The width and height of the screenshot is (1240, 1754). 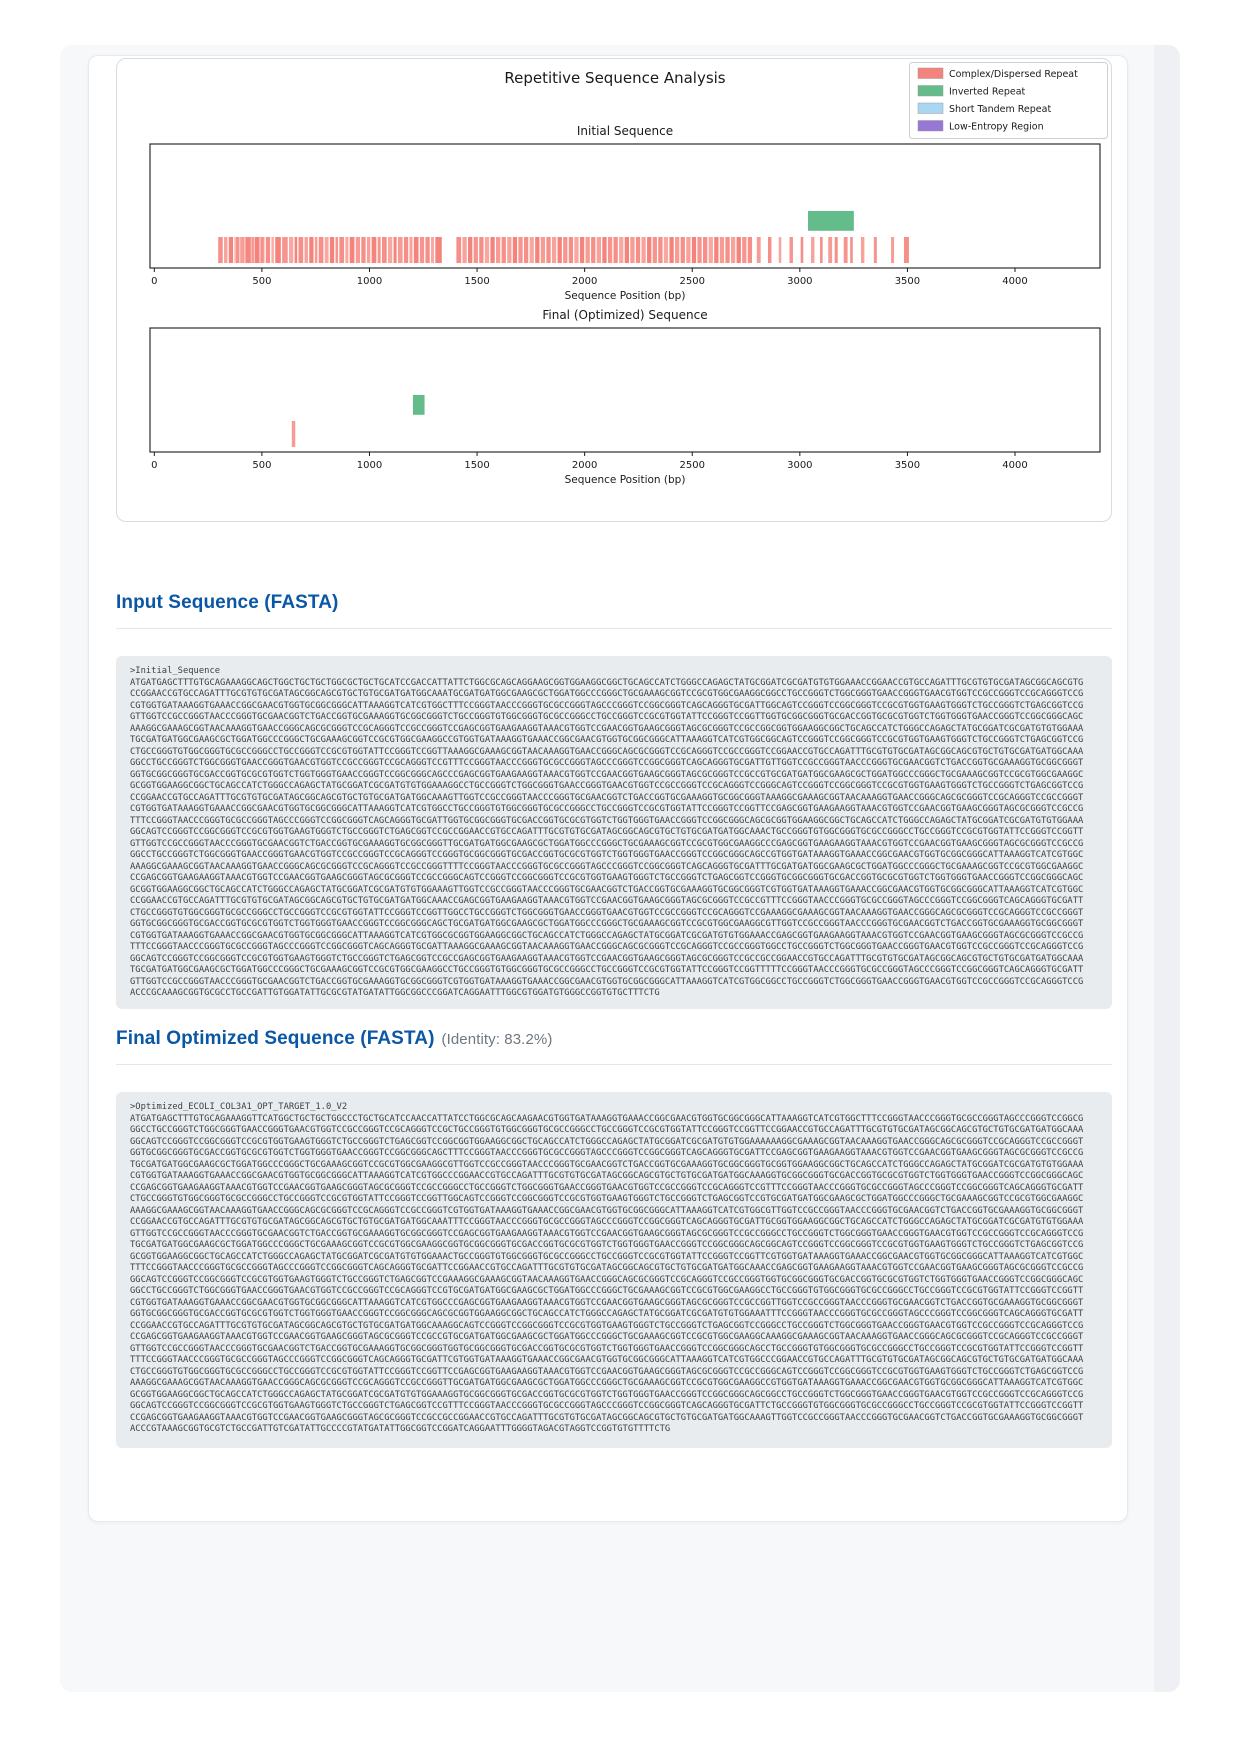 What do you see at coordinates (1167, 868) in the screenshot?
I see `scrollbar-track` at bounding box center [1167, 868].